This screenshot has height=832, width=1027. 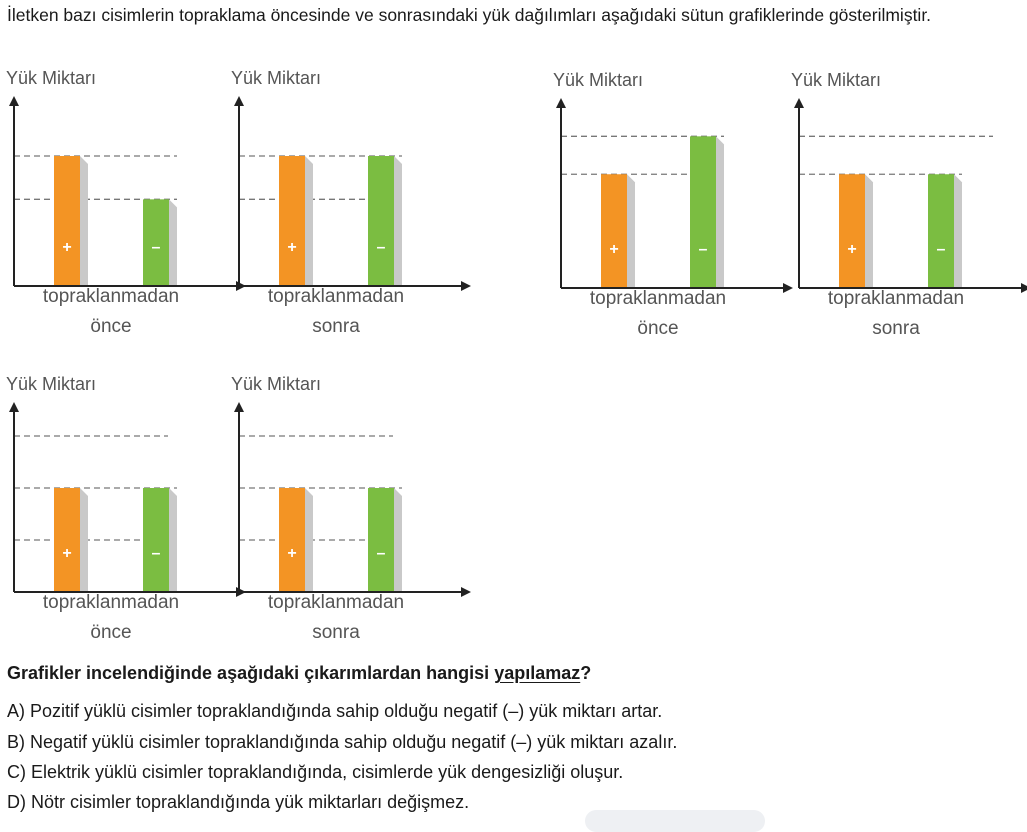 What do you see at coordinates (675, 821) in the screenshot?
I see `cut-off-button` at bounding box center [675, 821].